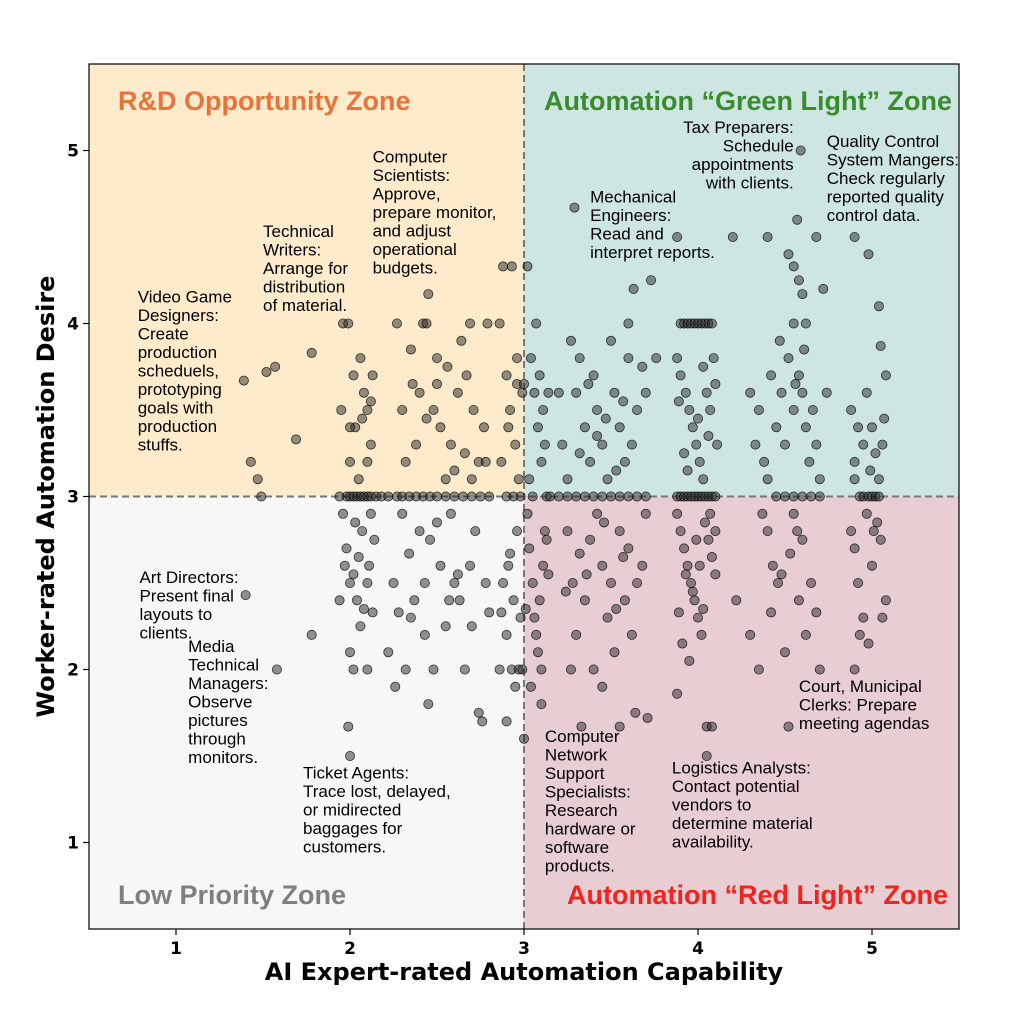 The width and height of the screenshot is (1022, 1024). I want to click on annotation-line: interpret reports., so click(652, 252).